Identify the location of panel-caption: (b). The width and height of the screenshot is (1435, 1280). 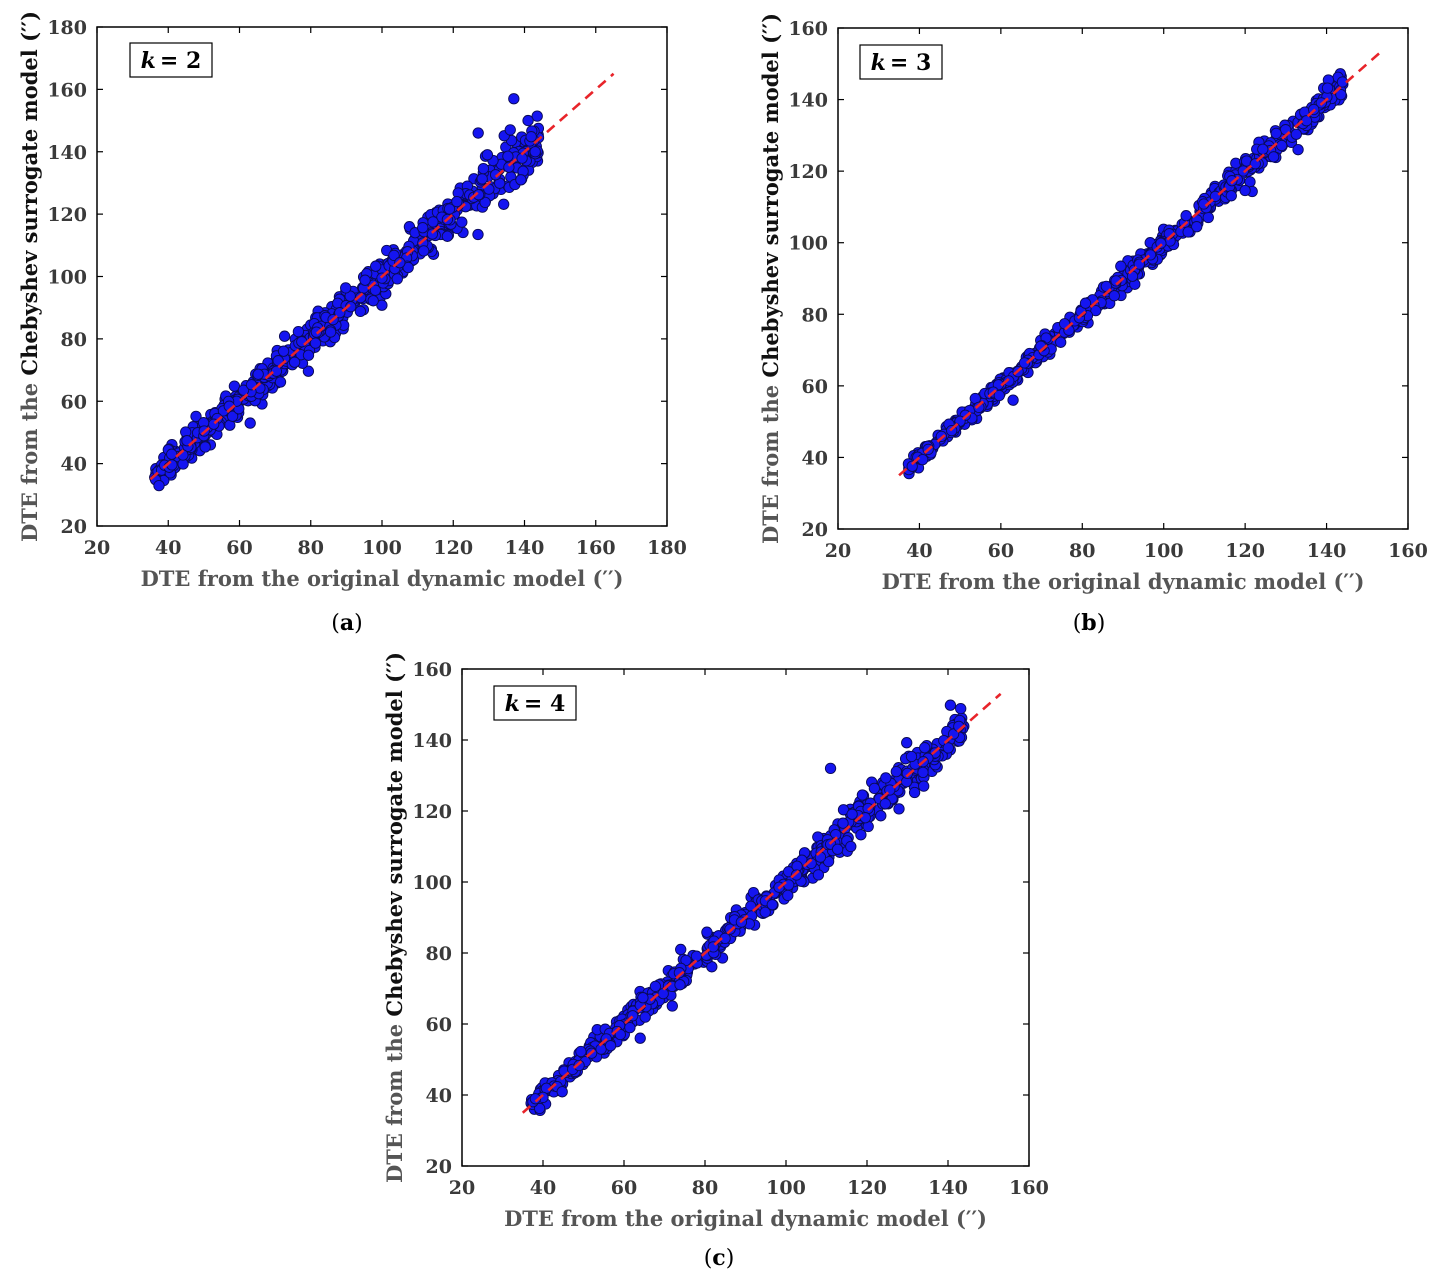
(1089, 623).